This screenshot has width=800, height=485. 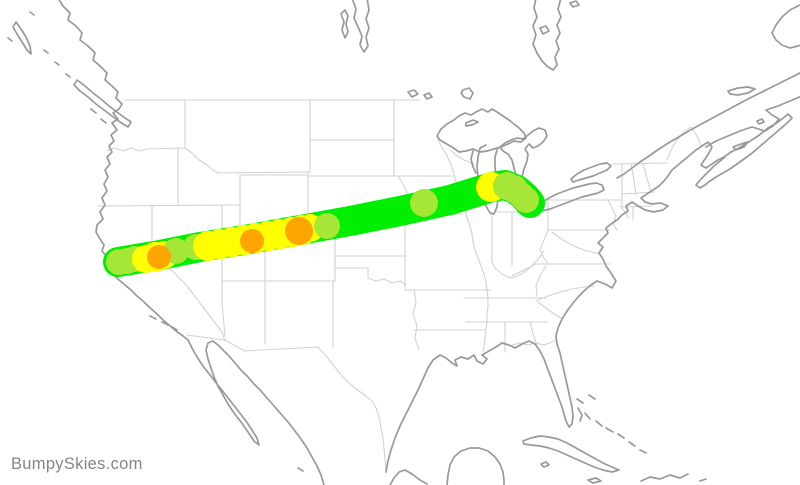 I want to click on flight-route, so click(x=324, y=223).